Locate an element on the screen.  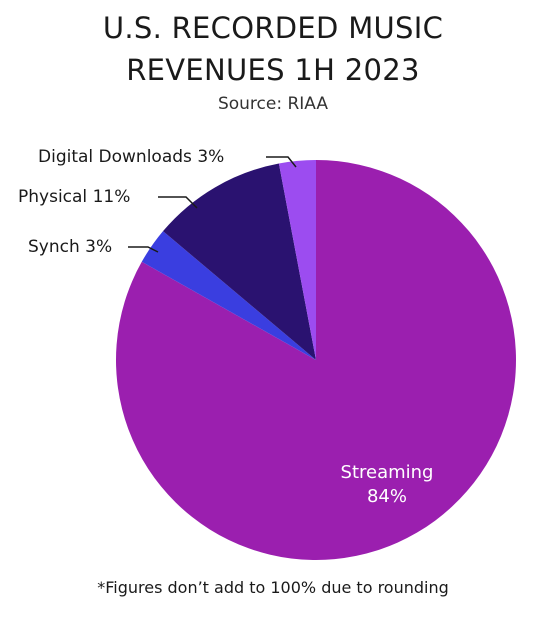
label-physical-value: 11% is located at coordinates (111, 197).